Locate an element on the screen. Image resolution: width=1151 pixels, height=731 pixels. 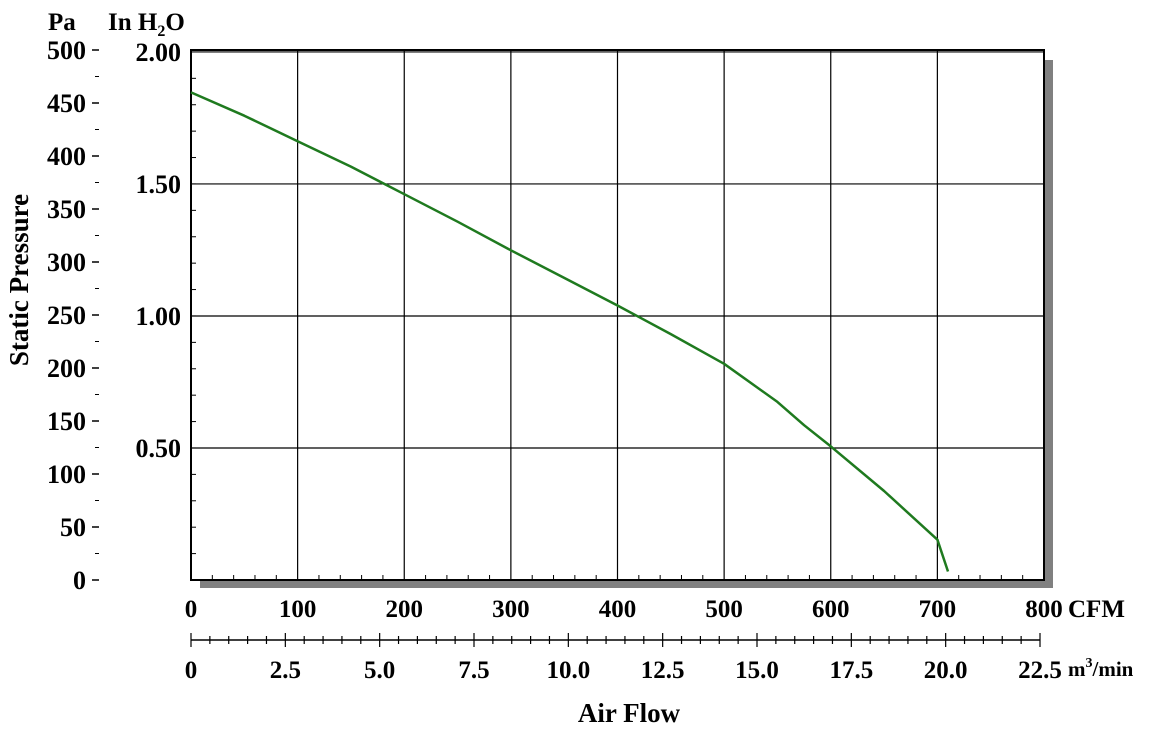
m3min-tick-label: 10.0 is located at coordinates (568, 670).